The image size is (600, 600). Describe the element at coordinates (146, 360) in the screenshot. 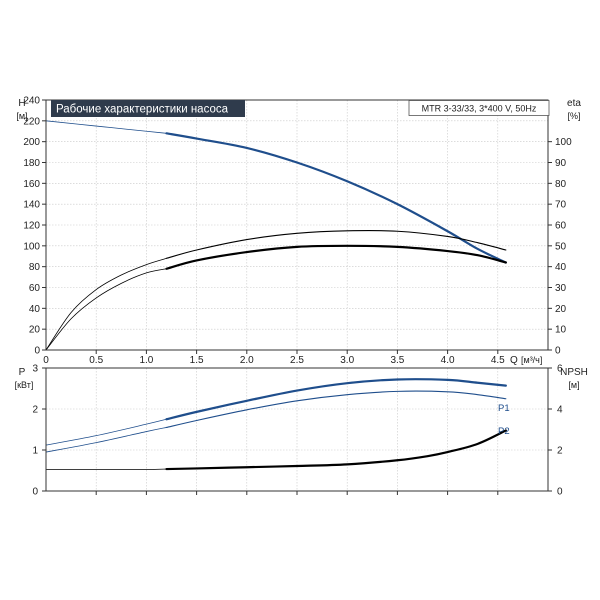

I see `x-tick-label: 1.0` at that location.